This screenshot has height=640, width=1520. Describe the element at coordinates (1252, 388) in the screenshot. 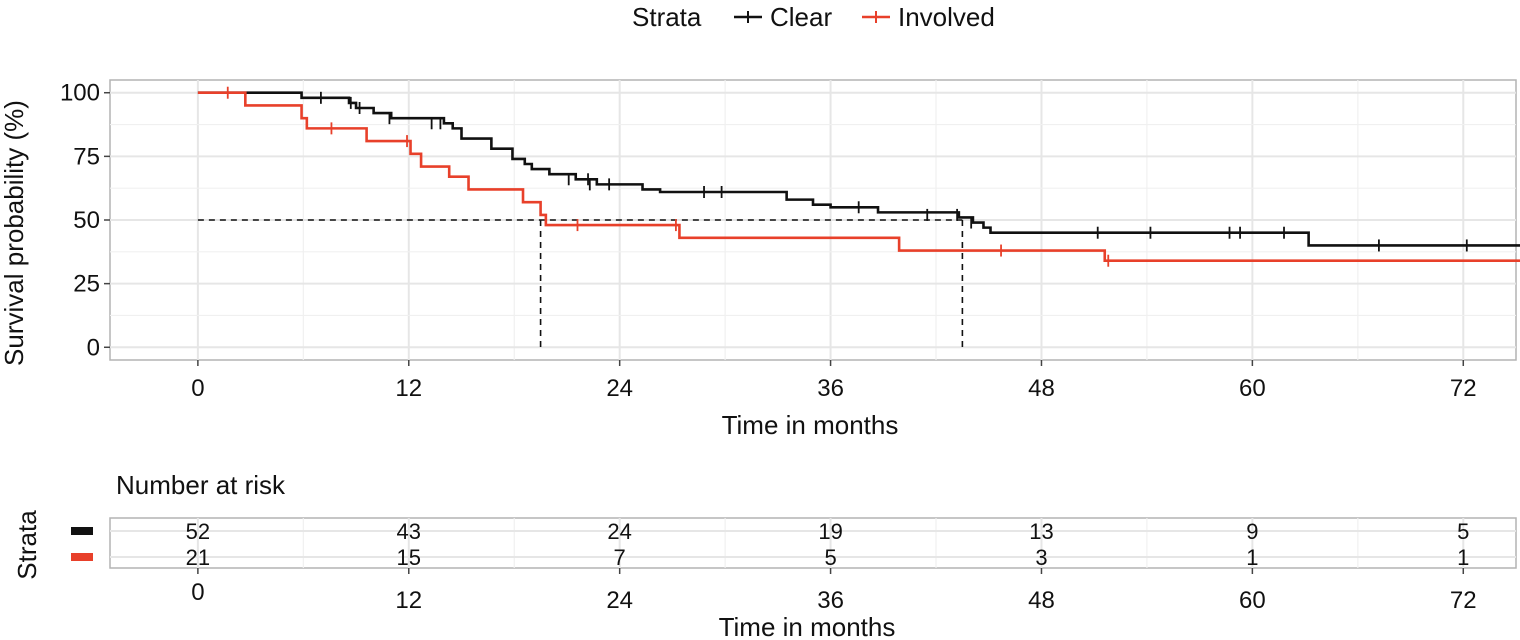

I see `x-tick-label: 60` at that location.